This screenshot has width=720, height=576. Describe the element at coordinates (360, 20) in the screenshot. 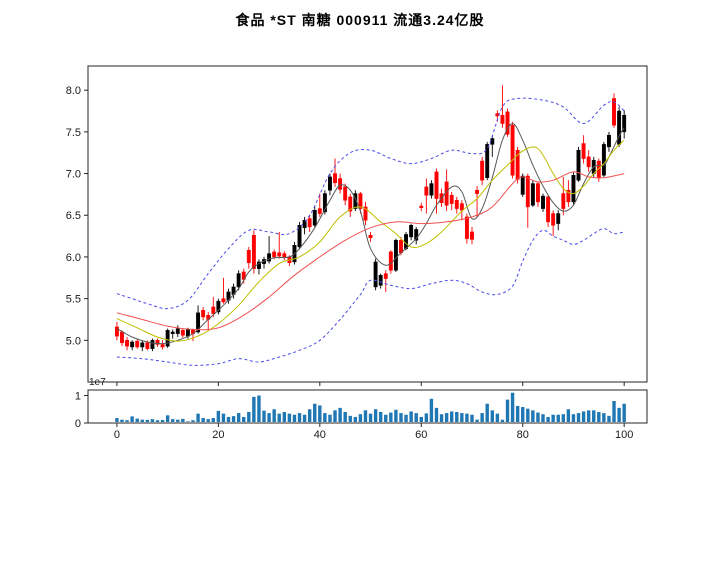

I see `chart-title: 食品 *ST 南糖 000911 流通3.24亿股` at that location.